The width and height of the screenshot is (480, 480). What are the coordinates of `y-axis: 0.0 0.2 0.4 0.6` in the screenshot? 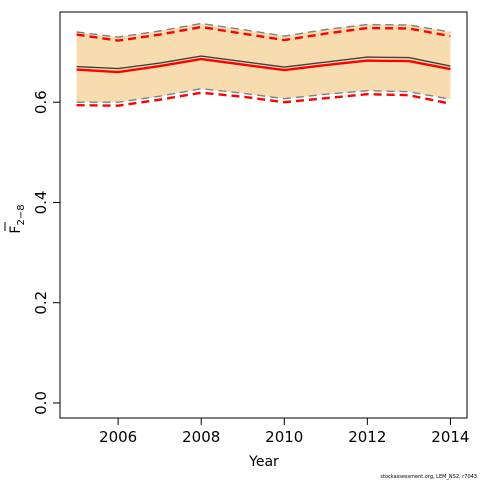 It's located at (46, 252).